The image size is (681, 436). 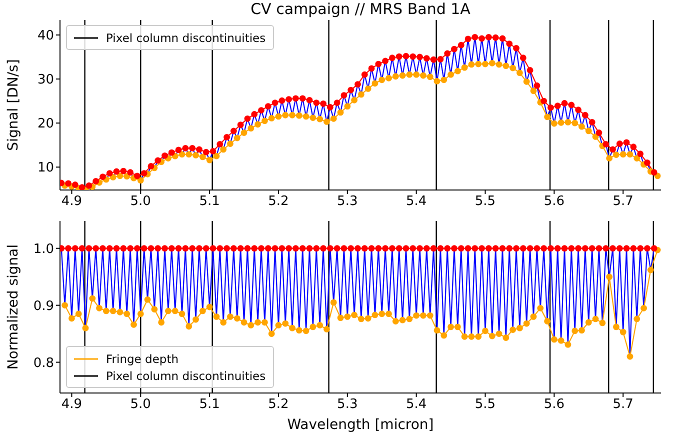 What do you see at coordinates (45, 168) in the screenshot?
I see `y-tick-label: 10` at bounding box center [45, 168].